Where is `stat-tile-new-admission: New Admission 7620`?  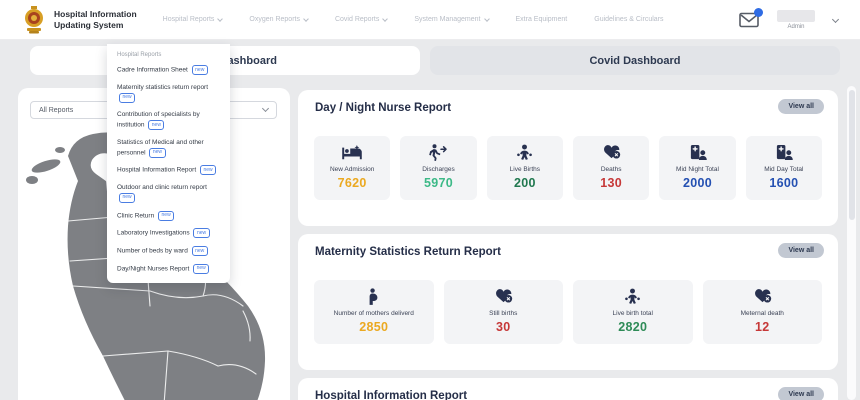 stat-tile-new-admission: New Admission 7620 is located at coordinates (352, 168).